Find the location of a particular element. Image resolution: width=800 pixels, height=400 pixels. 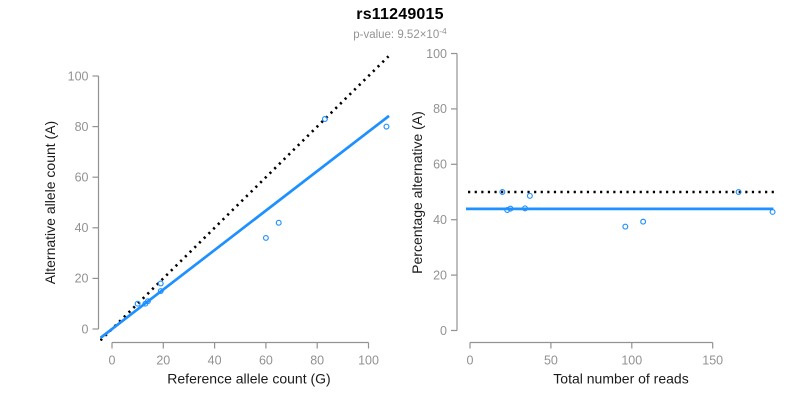

x-axis-title: Reference allele count (G) is located at coordinates (248, 379).